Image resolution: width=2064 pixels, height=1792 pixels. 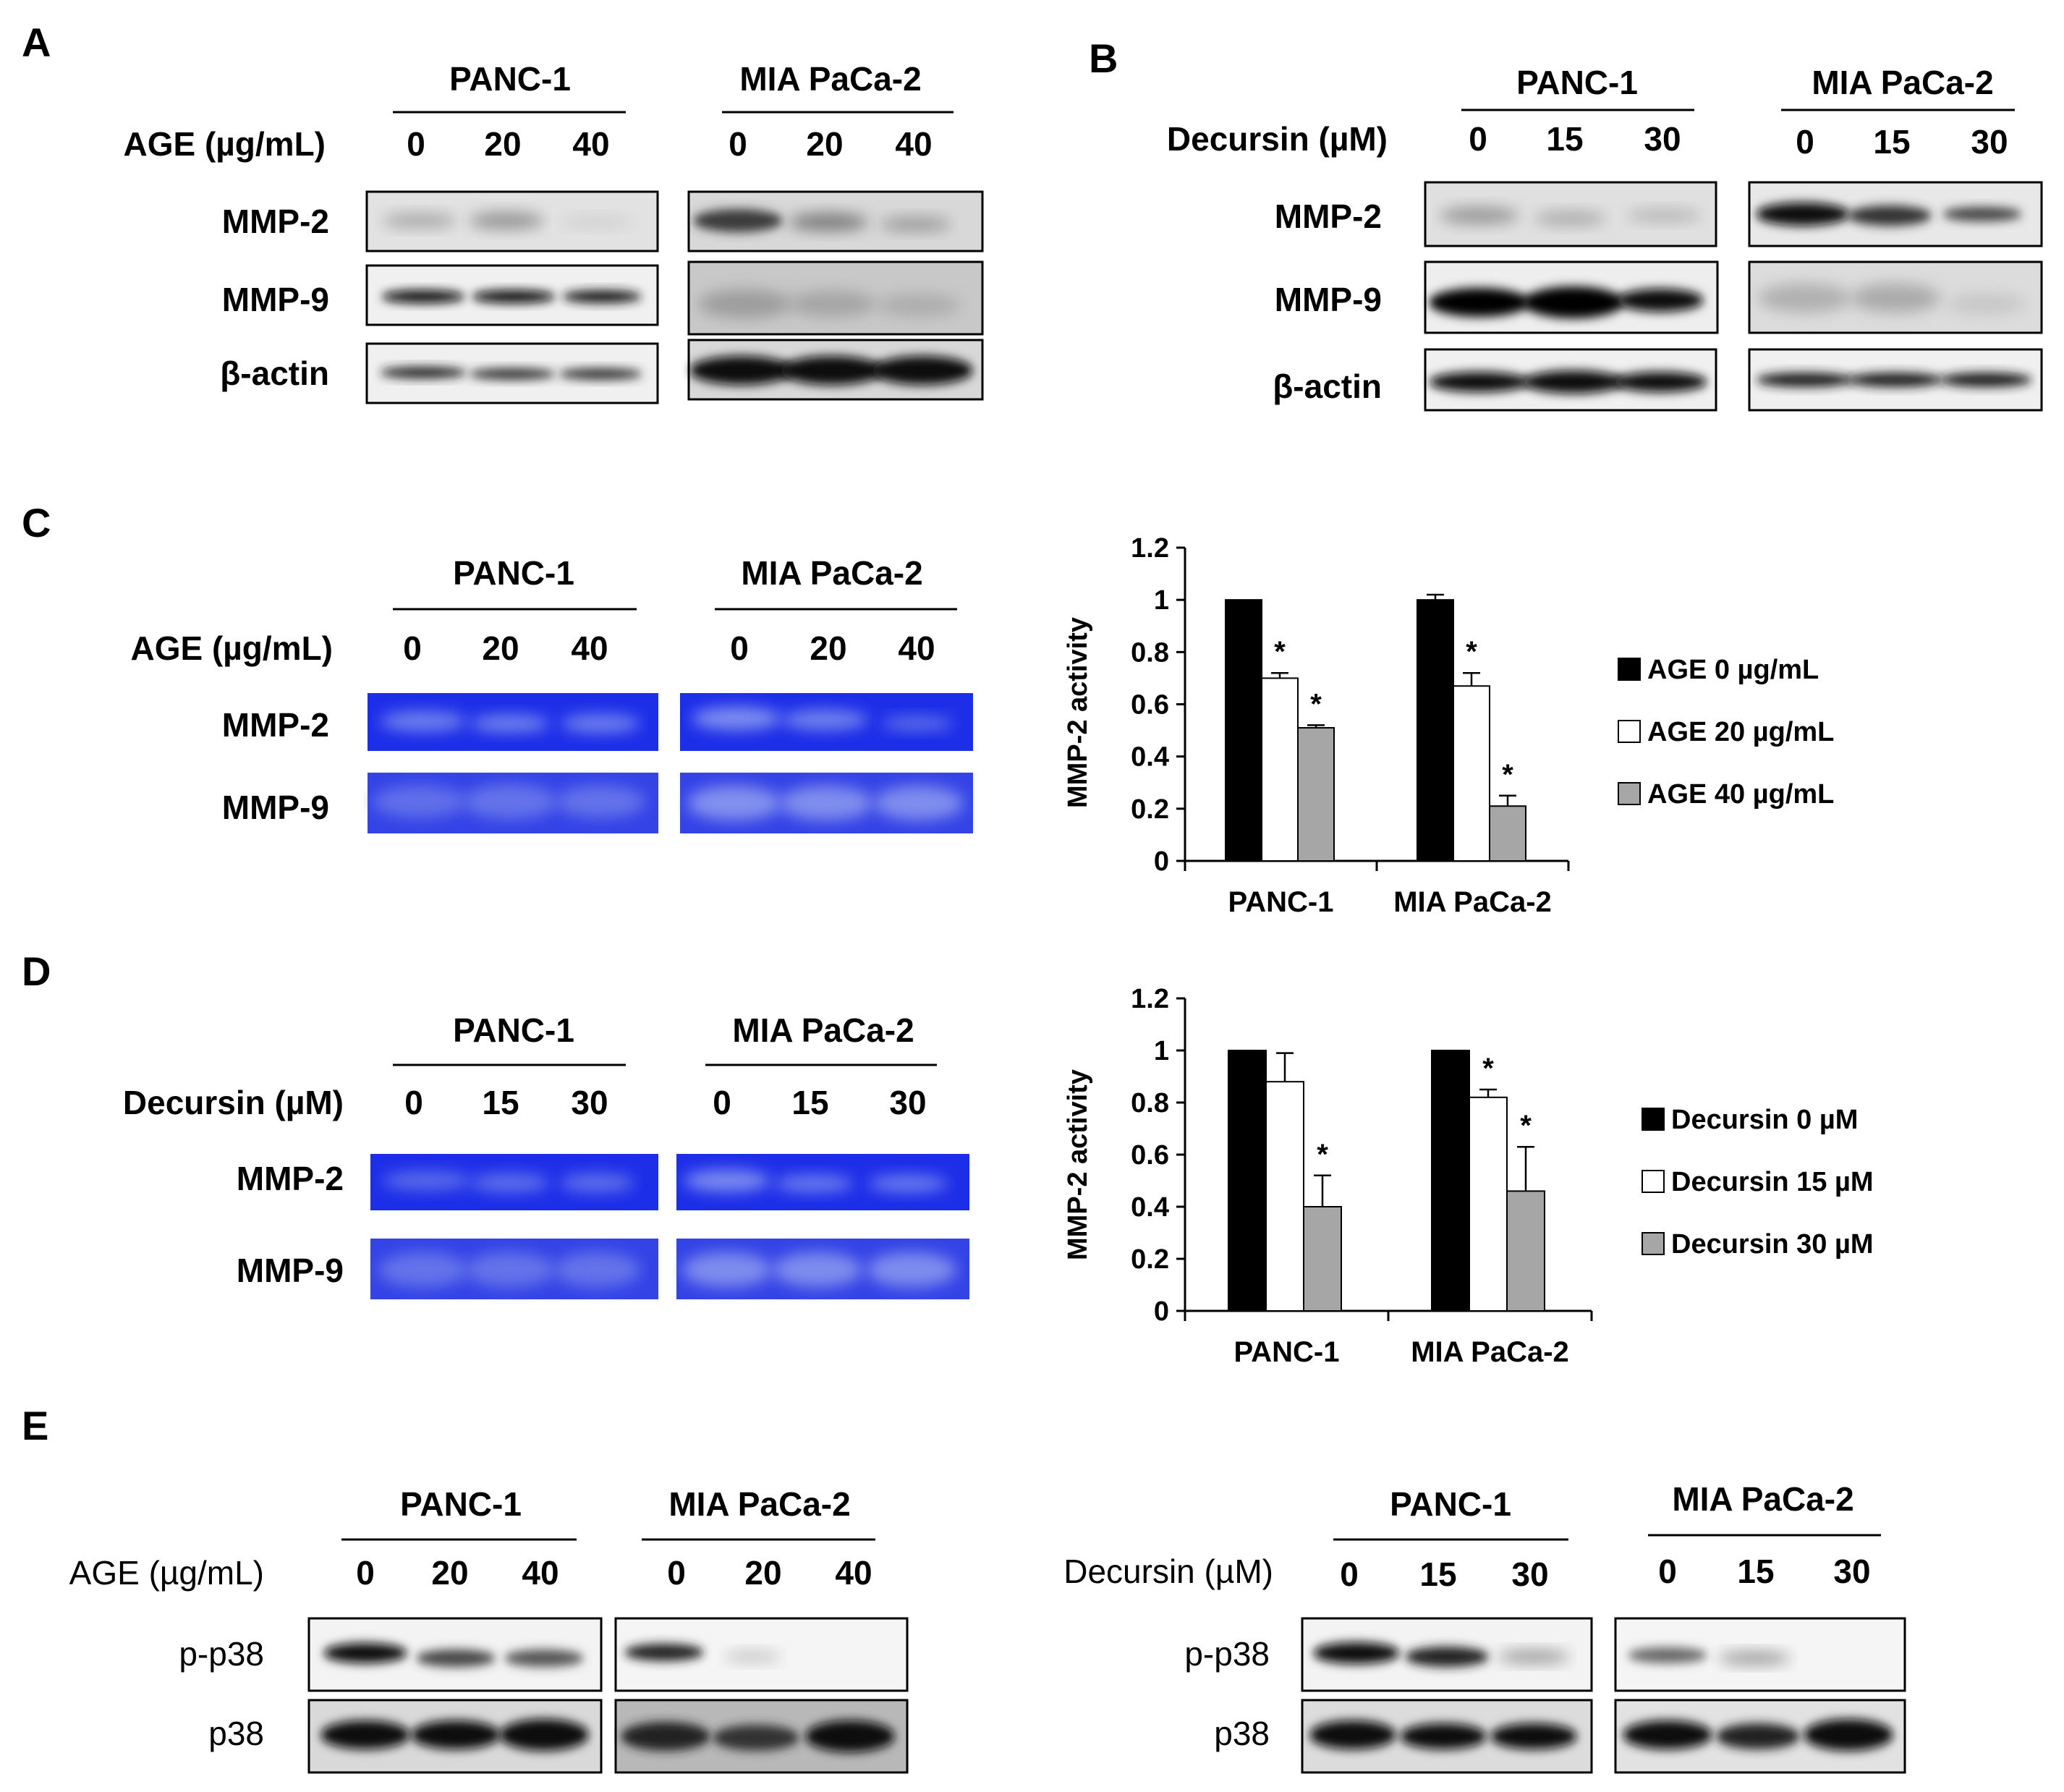 I want to click on chart-y-tick-label: 1, so click(x=1161, y=600).